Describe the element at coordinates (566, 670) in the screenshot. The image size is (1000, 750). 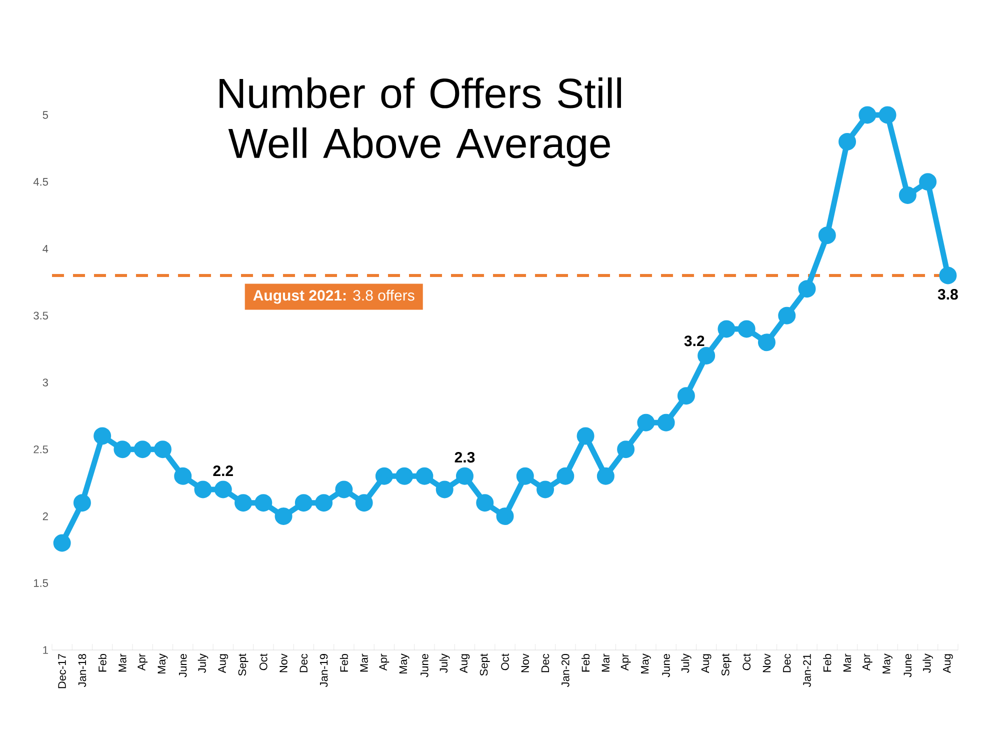
I see `x-tick-label: Jan-20` at that location.